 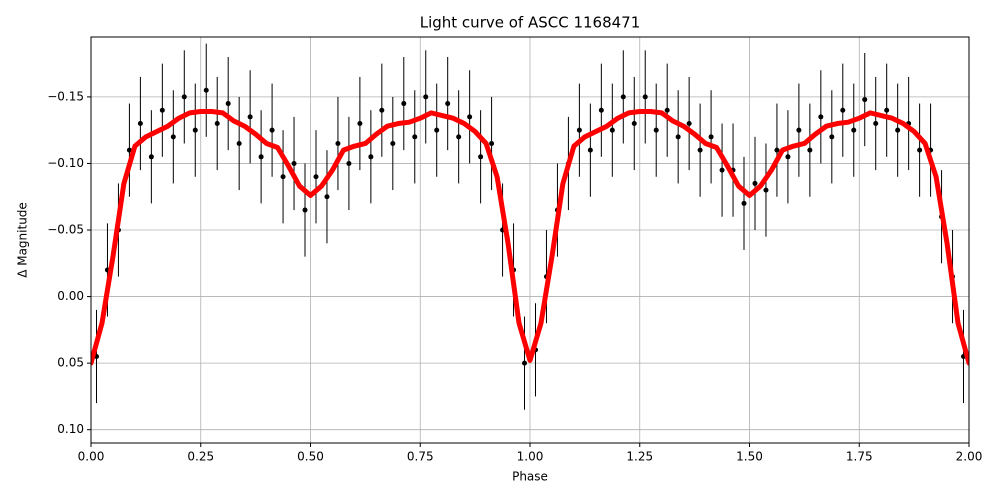 I want to click on x-tick-label: 0.50, so click(x=310, y=457).